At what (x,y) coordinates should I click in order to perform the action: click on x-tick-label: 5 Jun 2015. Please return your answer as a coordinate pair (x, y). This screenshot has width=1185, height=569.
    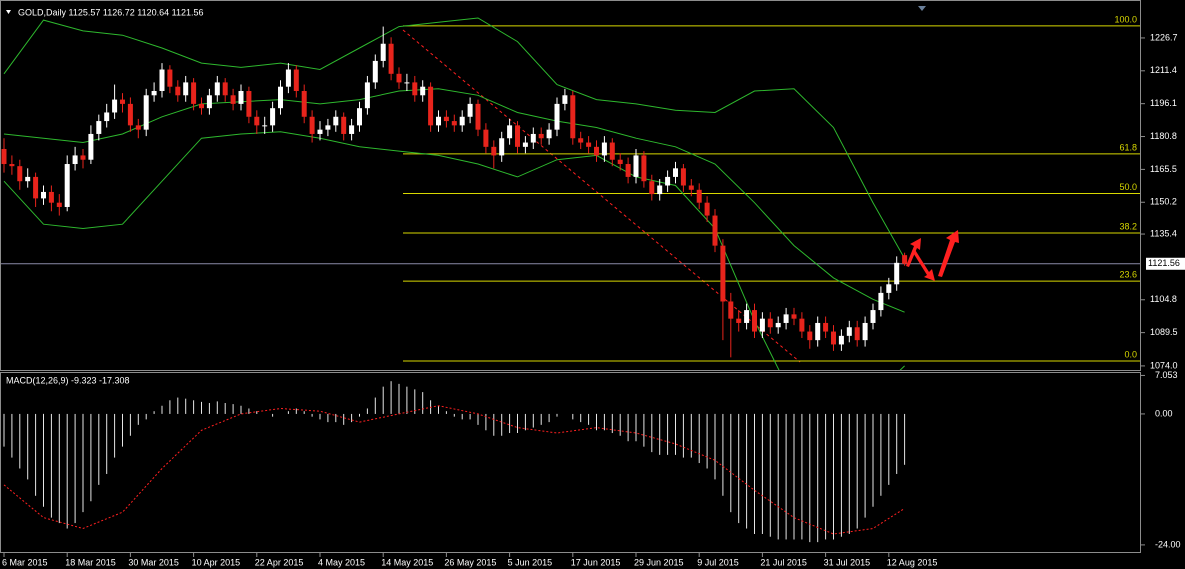
    Looking at the image, I should click on (530, 562).